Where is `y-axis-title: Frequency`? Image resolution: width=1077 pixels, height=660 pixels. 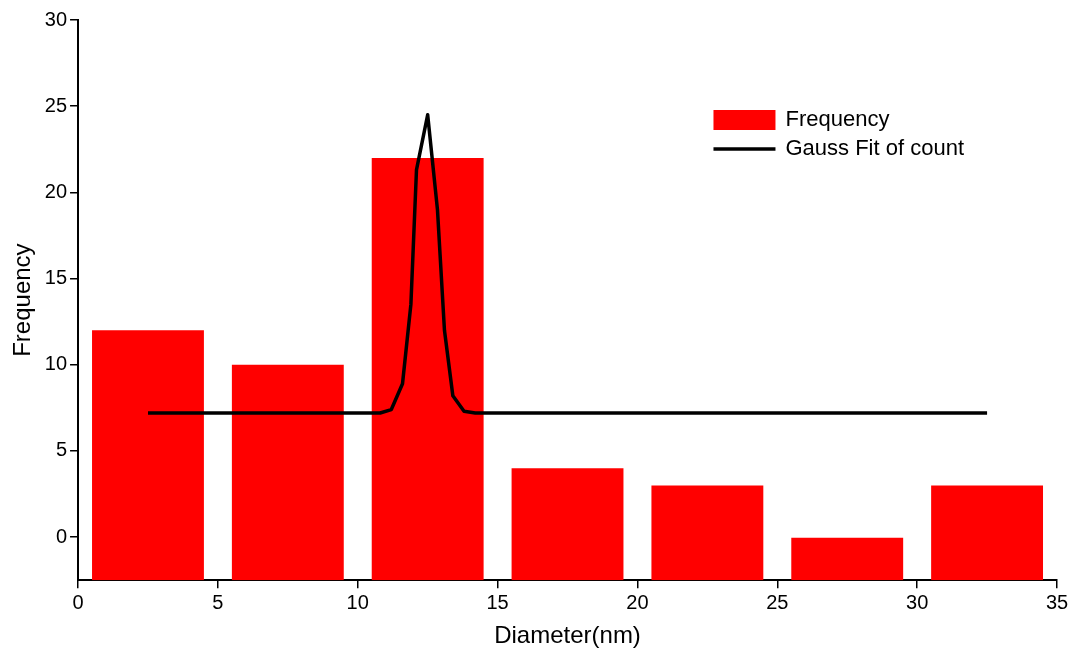
y-axis-title: Frequency is located at coordinates (22, 300).